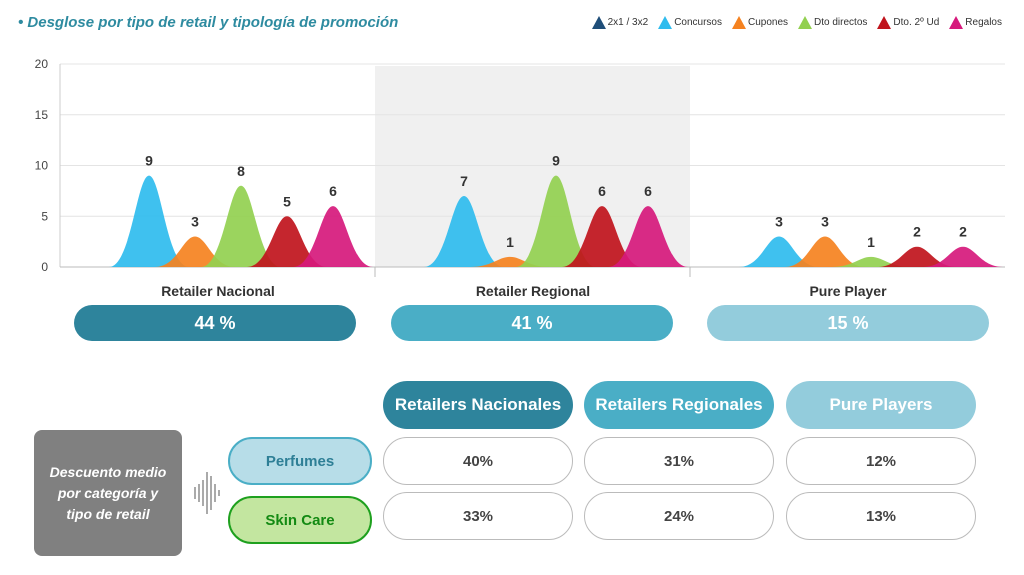 The height and width of the screenshot is (575, 1024). I want to click on legend-label: 2x1 / 3x2, so click(628, 22).